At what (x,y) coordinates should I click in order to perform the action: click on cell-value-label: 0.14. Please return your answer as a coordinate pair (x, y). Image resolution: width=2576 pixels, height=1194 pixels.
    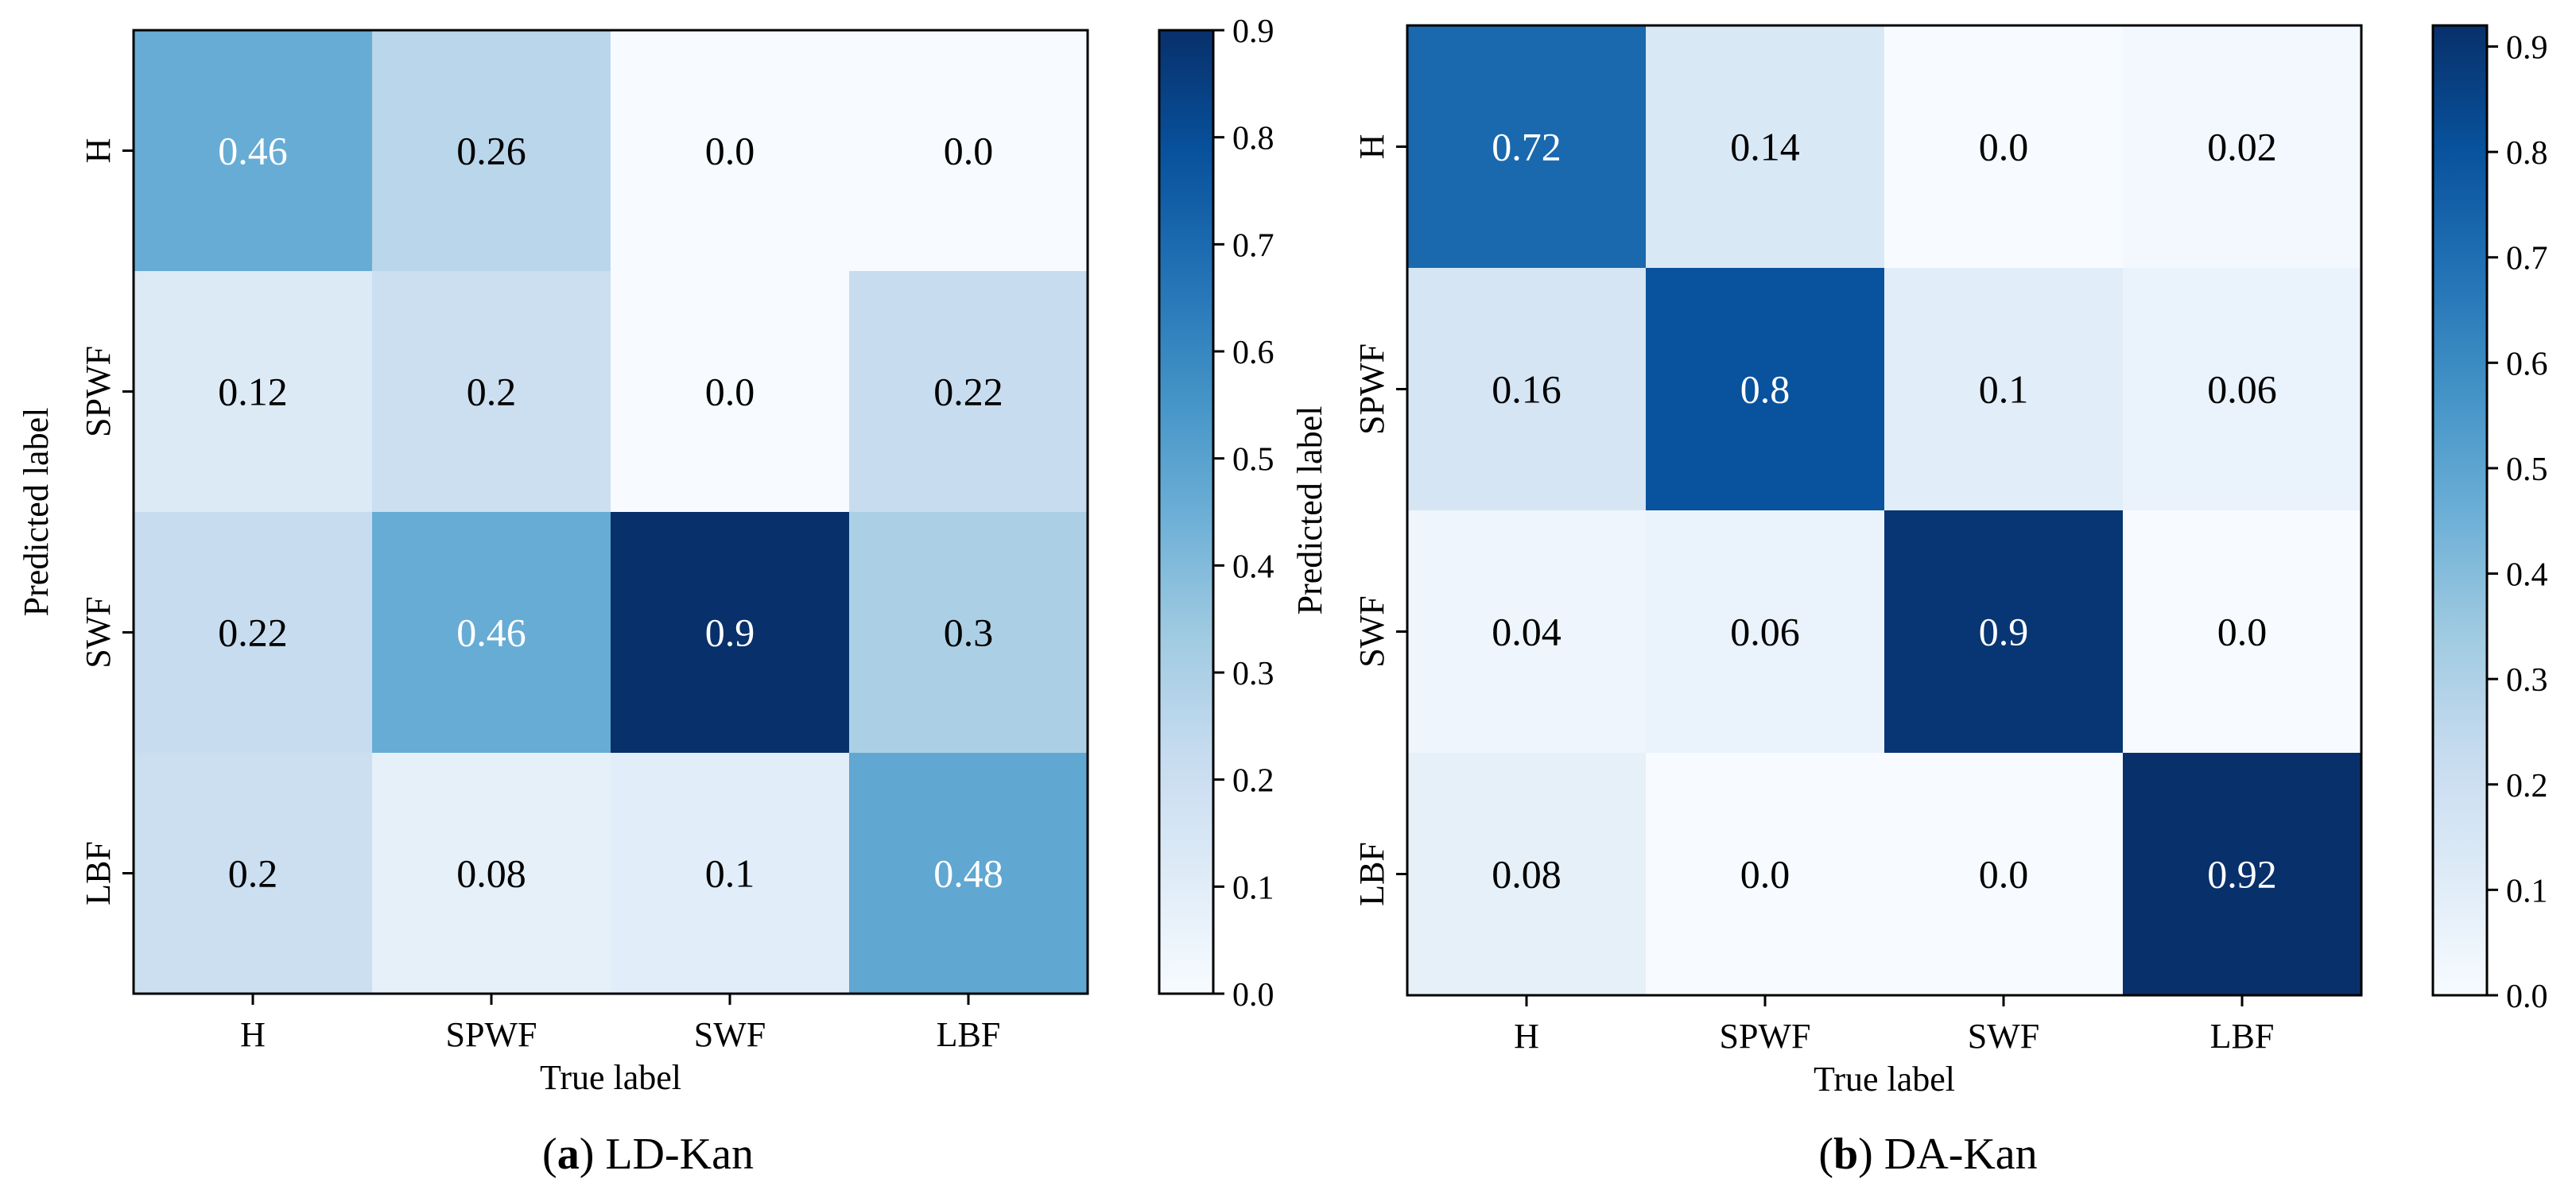
    Looking at the image, I should click on (1765, 147).